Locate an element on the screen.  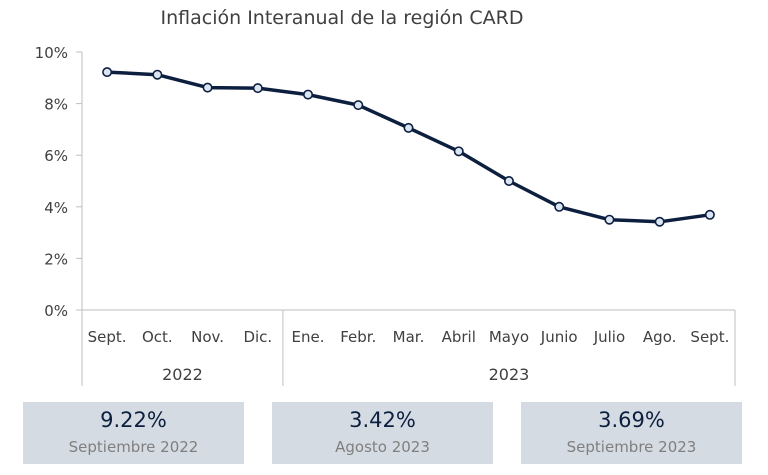
y-tick-label: 8% is located at coordinates (56, 105).